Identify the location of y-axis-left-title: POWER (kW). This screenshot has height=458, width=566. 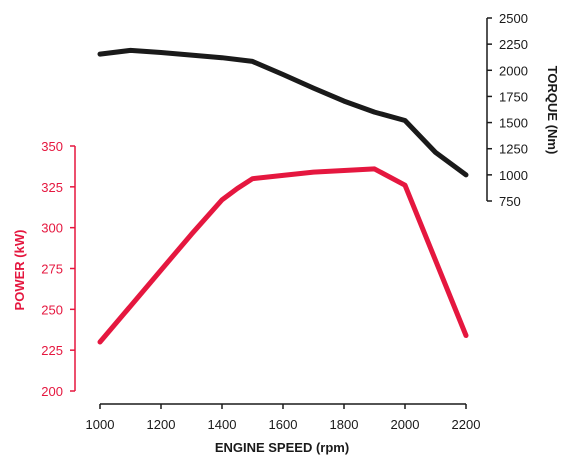
(19, 270).